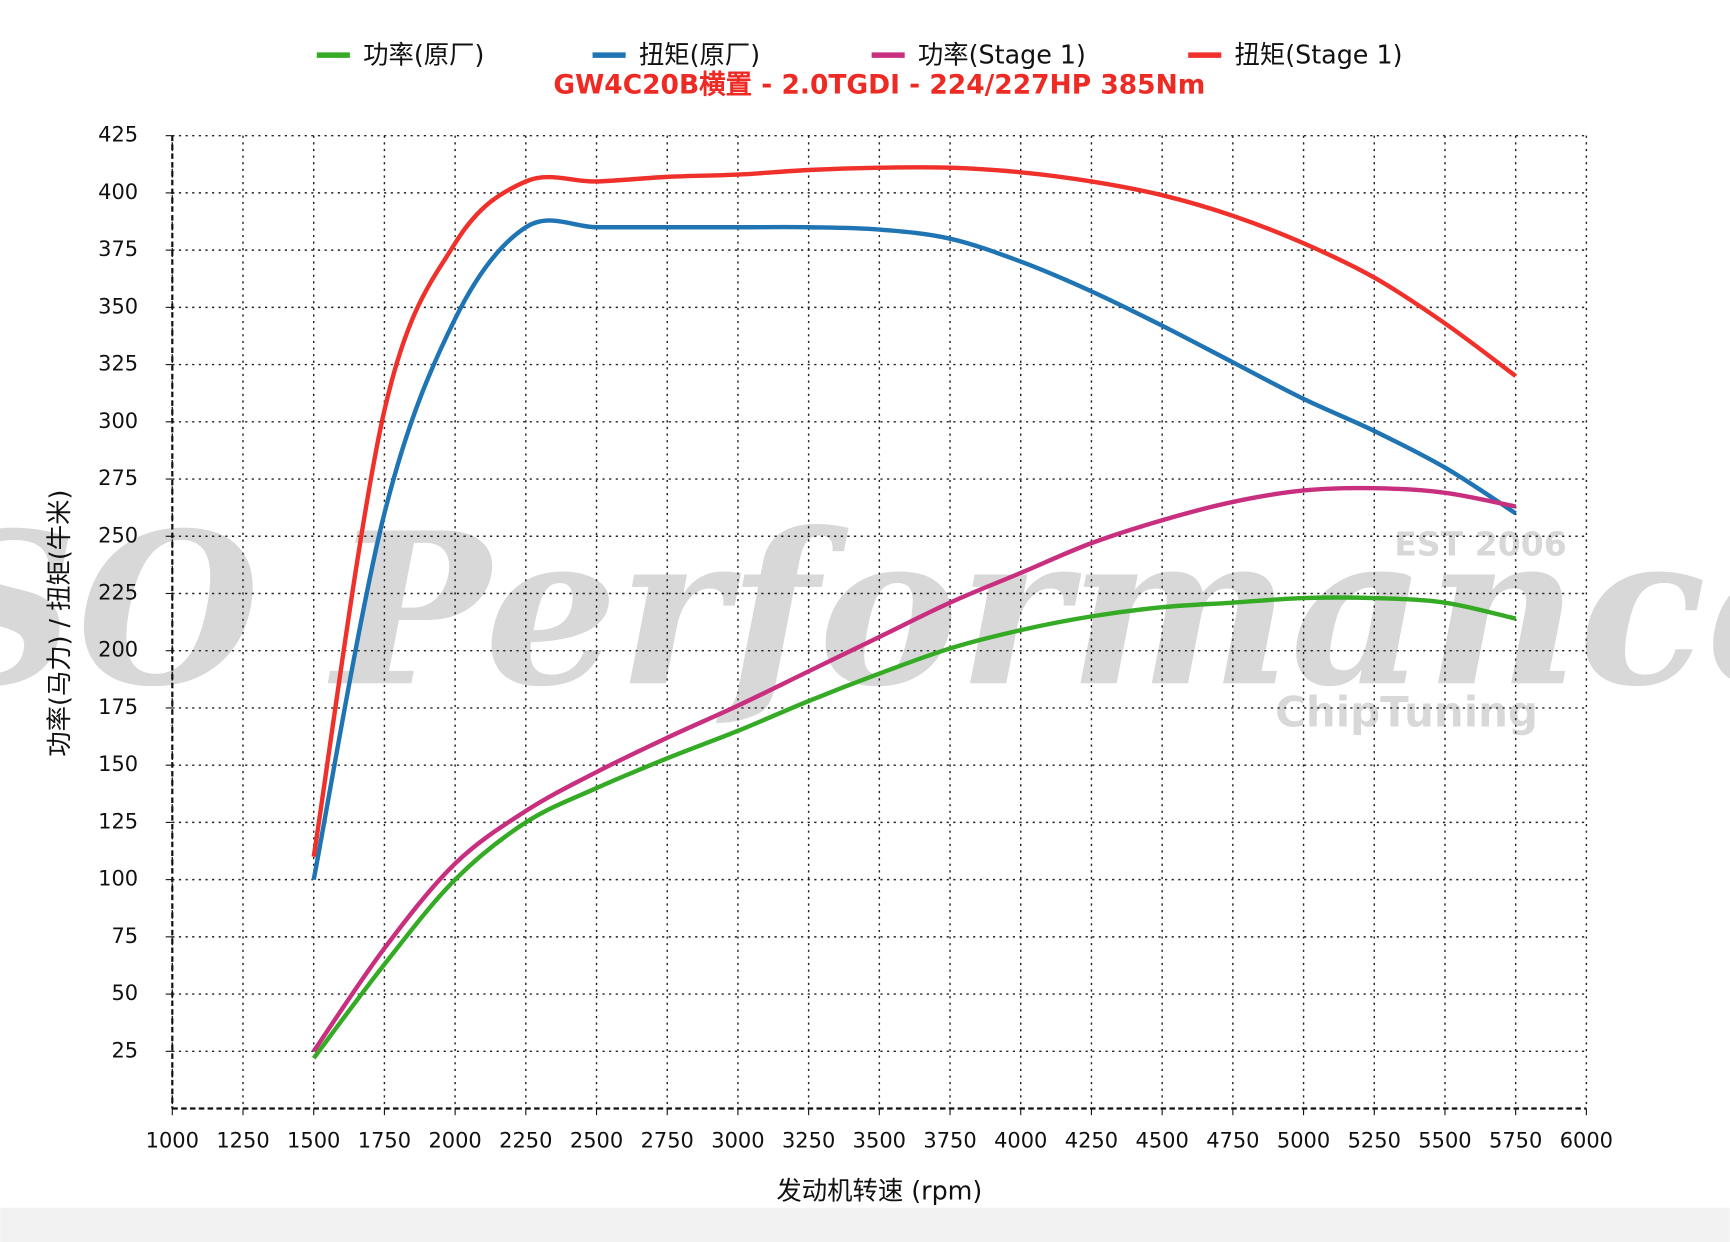 The width and height of the screenshot is (1730, 1242). What do you see at coordinates (118, 707) in the screenshot?
I see `y-tick-label: 175` at bounding box center [118, 707].